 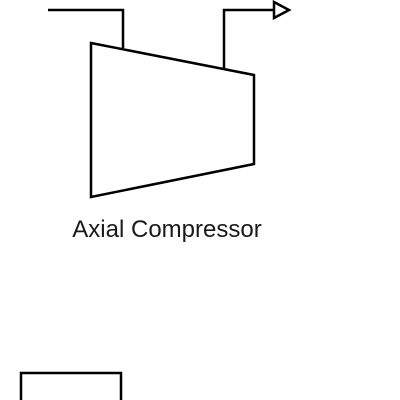 I want to click on outlet-arrow-icon, so click(x=282, y=10).